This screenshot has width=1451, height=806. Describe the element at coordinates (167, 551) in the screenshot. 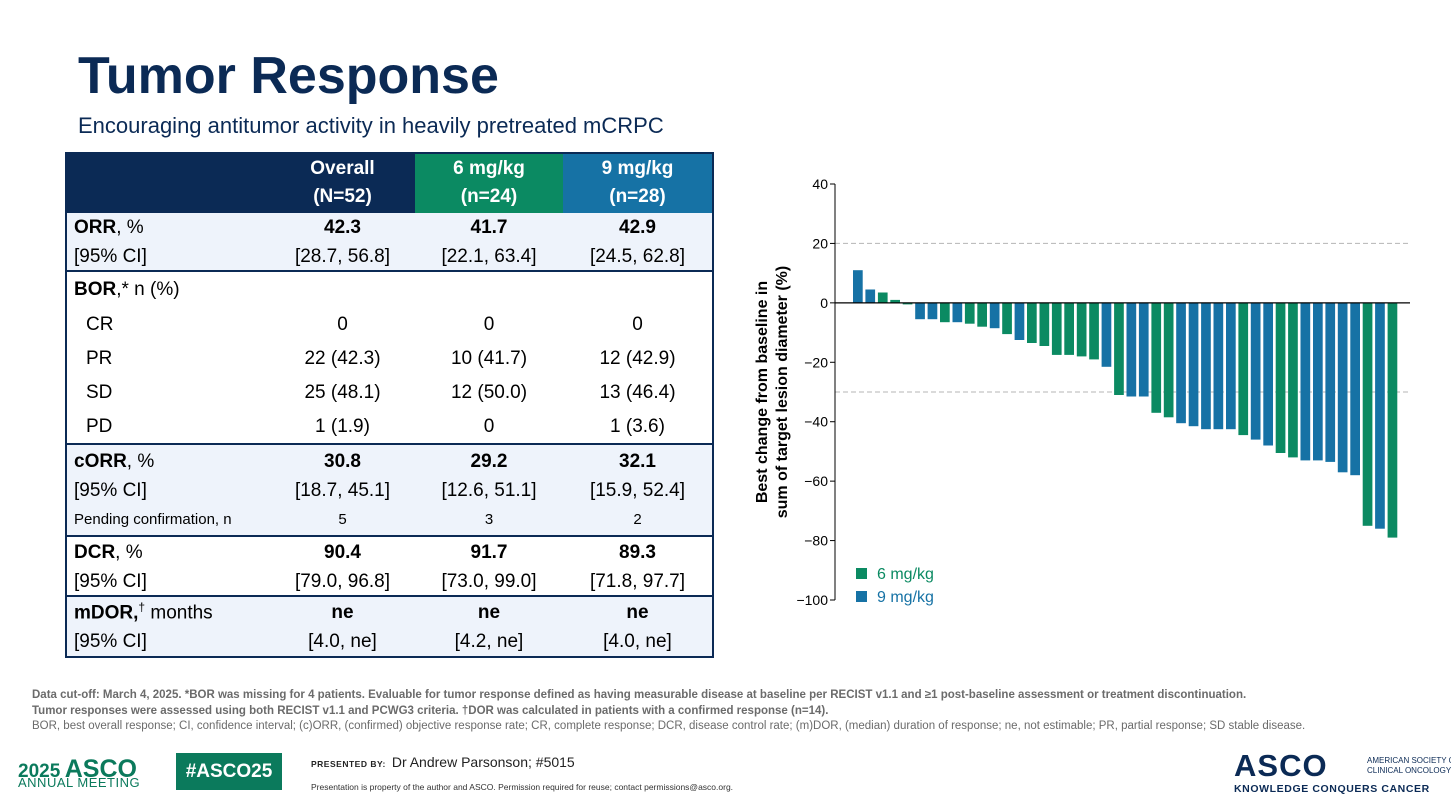

I see `dcr-label: DCR, %` at that location.